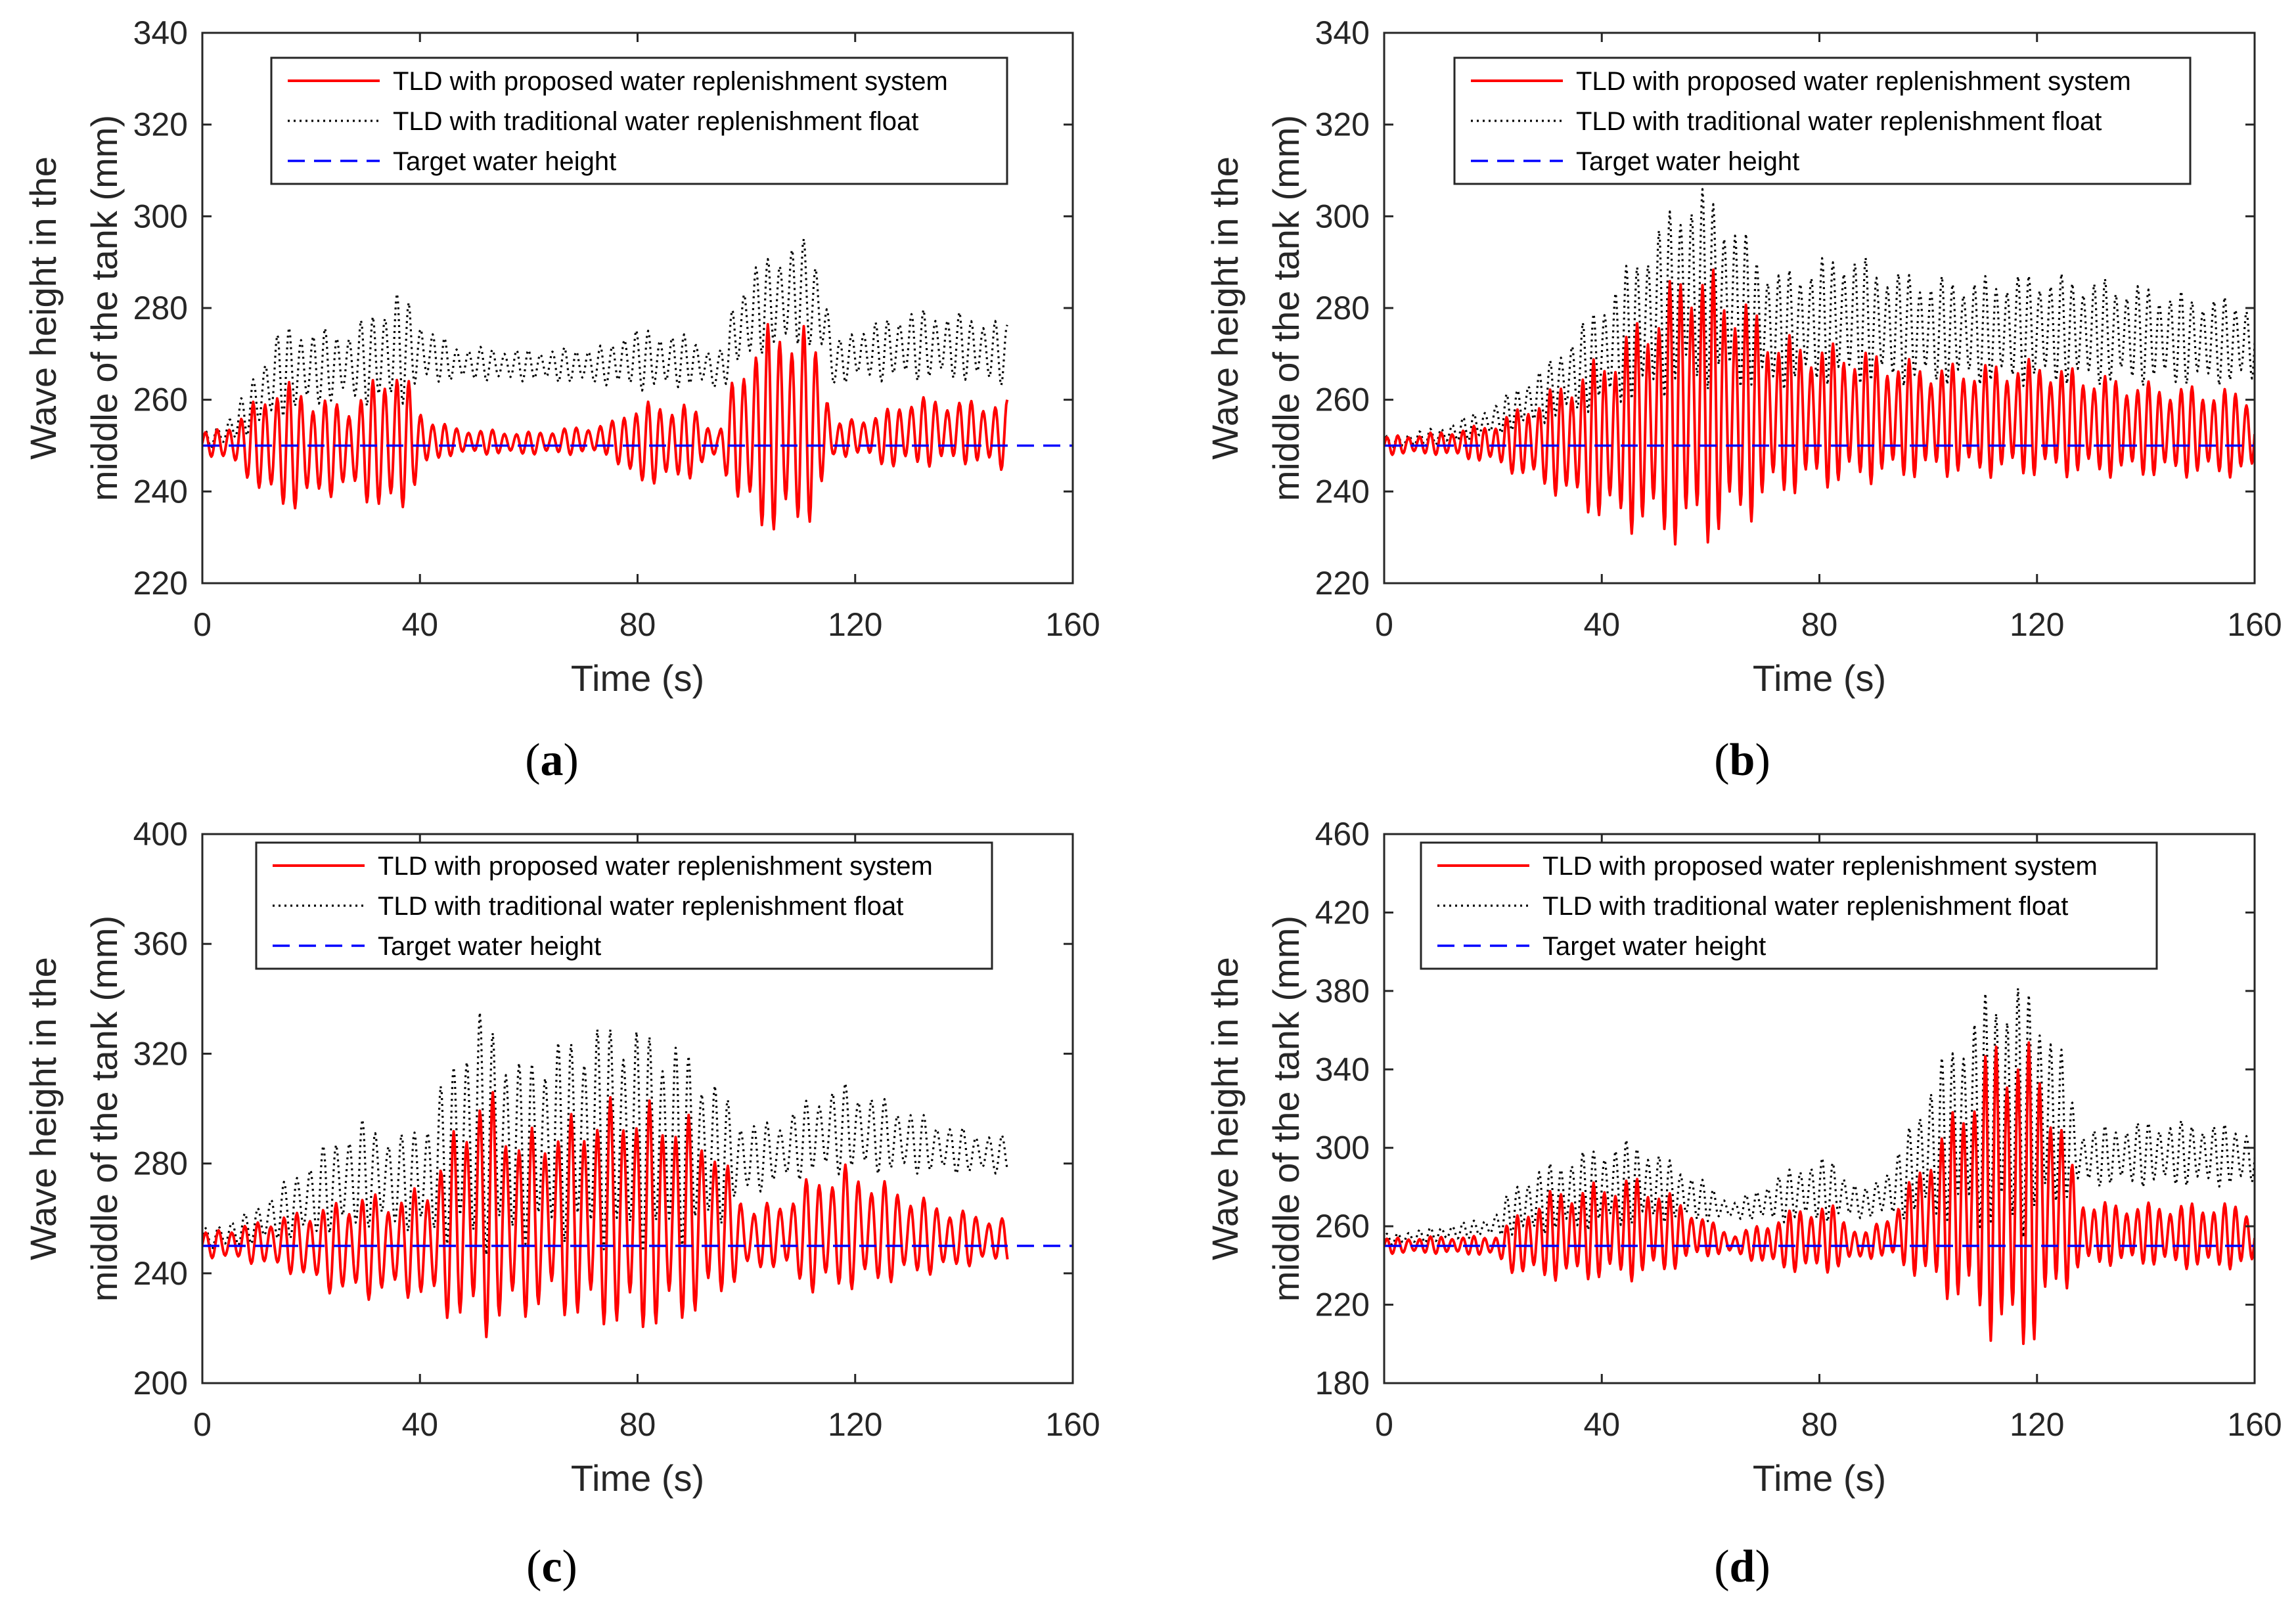 This screenshot has height=1613, width=2296. I want to click on y-tick-label: 180, so click(1342, 1384).